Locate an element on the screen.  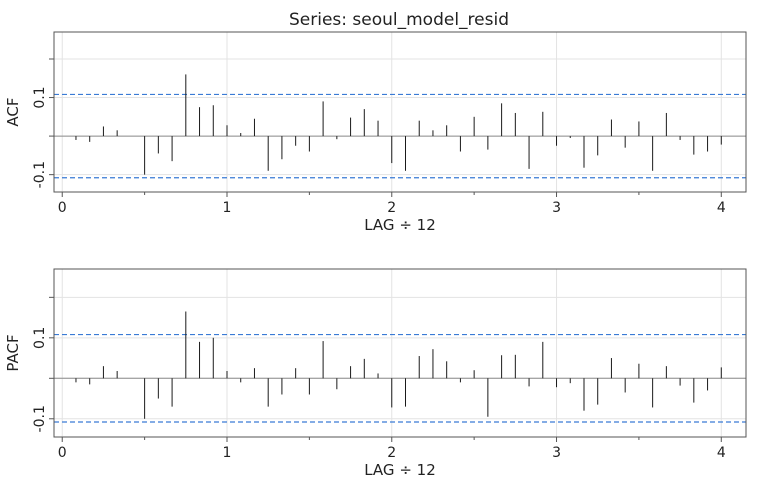
acf-y-tick-label: 0.1 is located at coordinates (40, 97).